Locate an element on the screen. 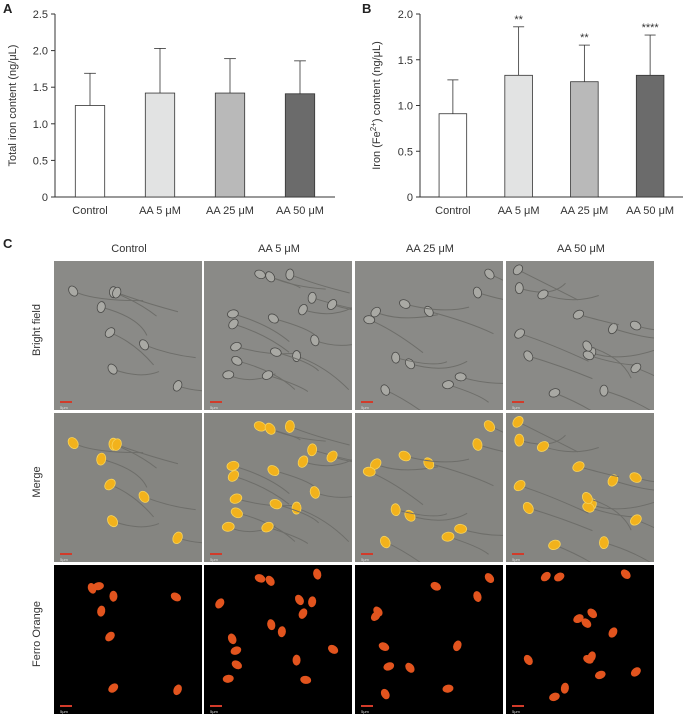  x-tick-label: AA 25 μM is located at coordinates (230, 211).